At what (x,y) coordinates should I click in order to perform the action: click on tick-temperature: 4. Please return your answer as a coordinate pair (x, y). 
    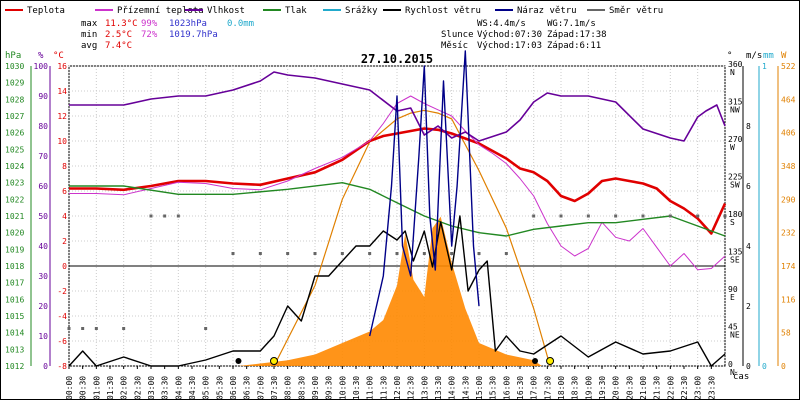
    Looking at the image, I should click on (64, 216).